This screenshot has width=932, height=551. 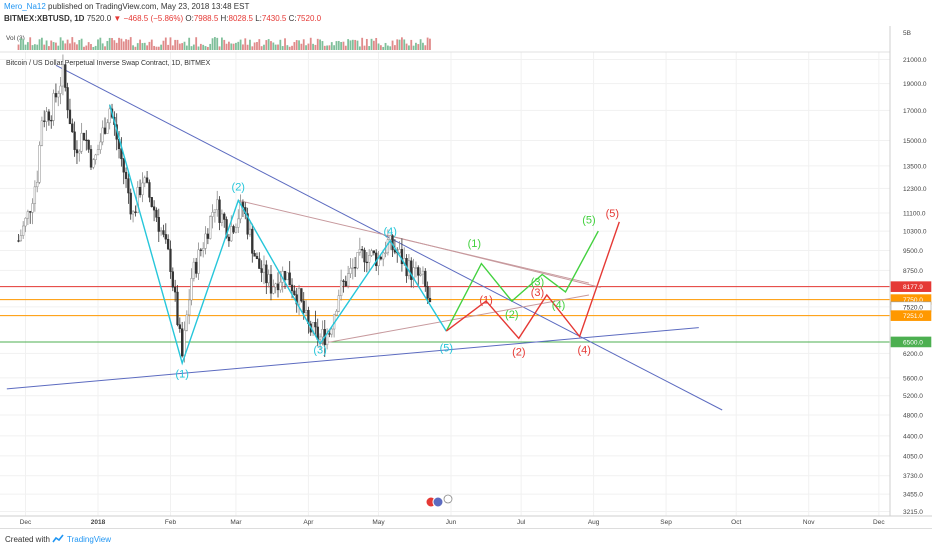 I want to click on price-tick-label: 8750.0, so click(x=913, y=271).